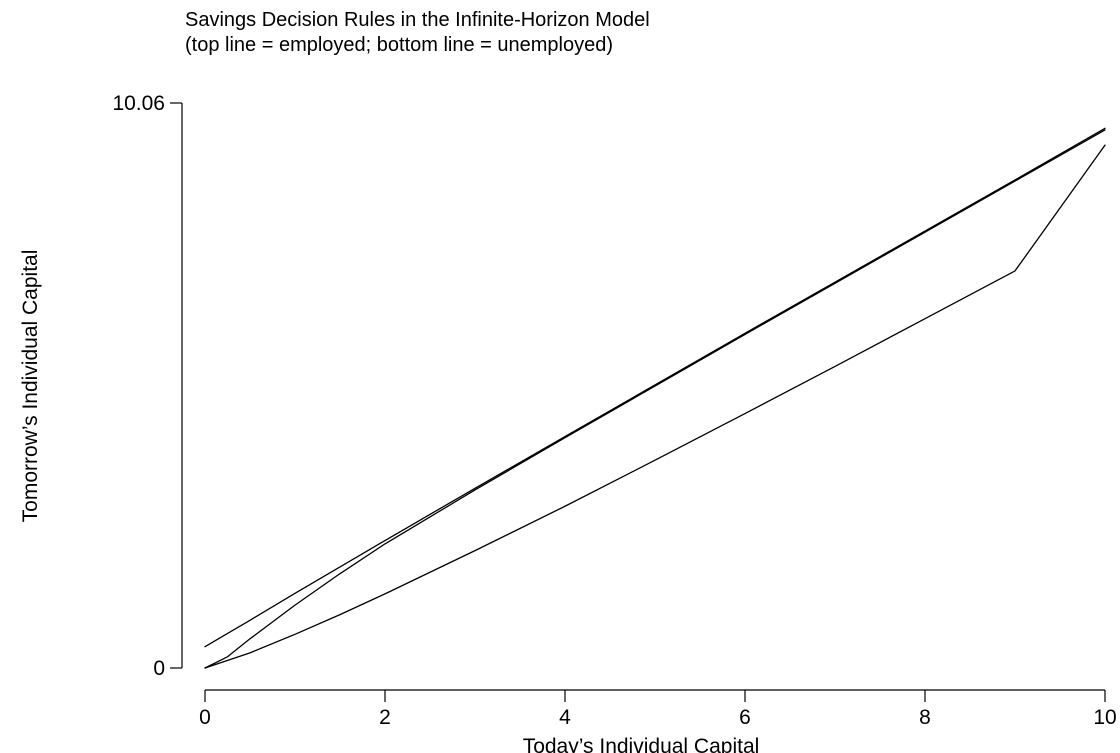 The width and height of the screenshot is (1120, 753). I want to click on y-axis-label: Tomorrow’s Individual Capital, so click(30, 386).